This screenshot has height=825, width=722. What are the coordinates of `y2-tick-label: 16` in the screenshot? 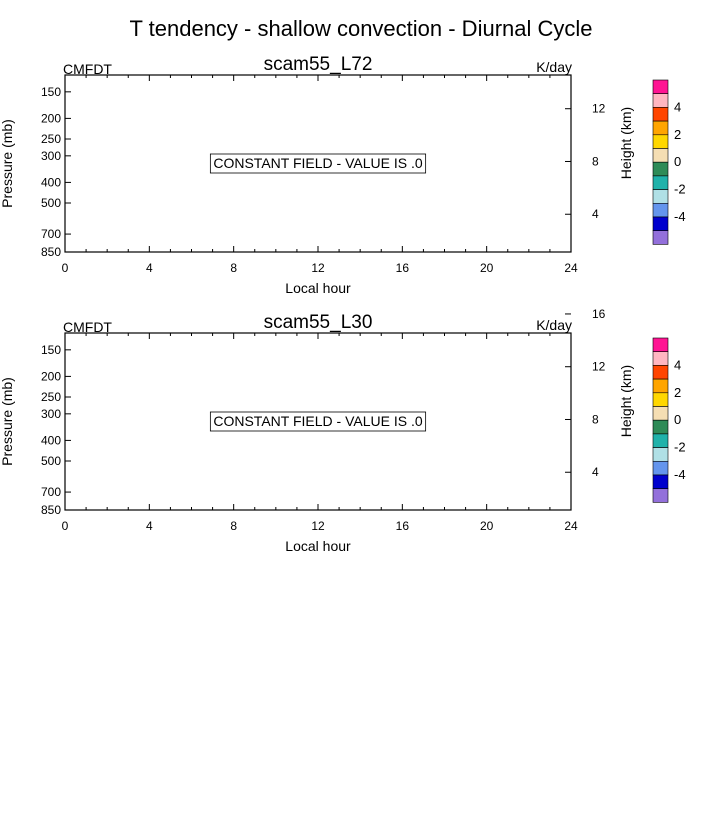 It's located at (599, 314).